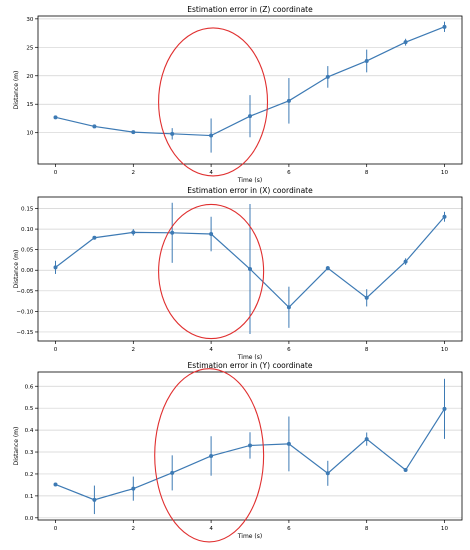 This screenshot has height=550, width=470. What do you see at coordinates (25, 333) in the screenshot?
I see `y-tick-label: −0.15` at bounding box center [25, 333].